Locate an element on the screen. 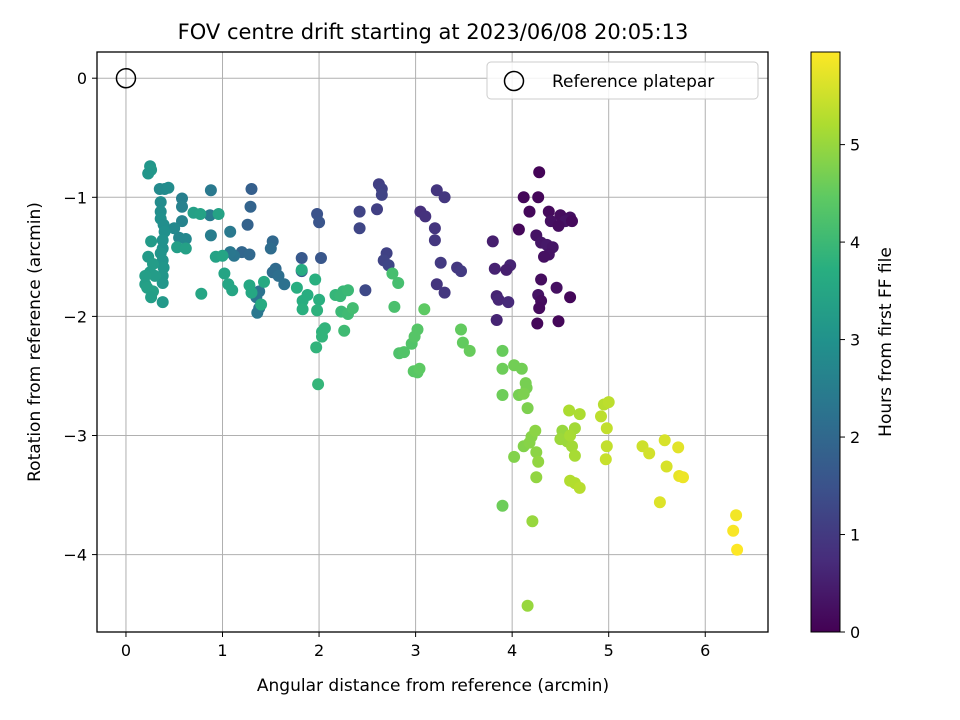 This screenshot has width=960, height=720. legend-box is located at coordinates (622, 80).